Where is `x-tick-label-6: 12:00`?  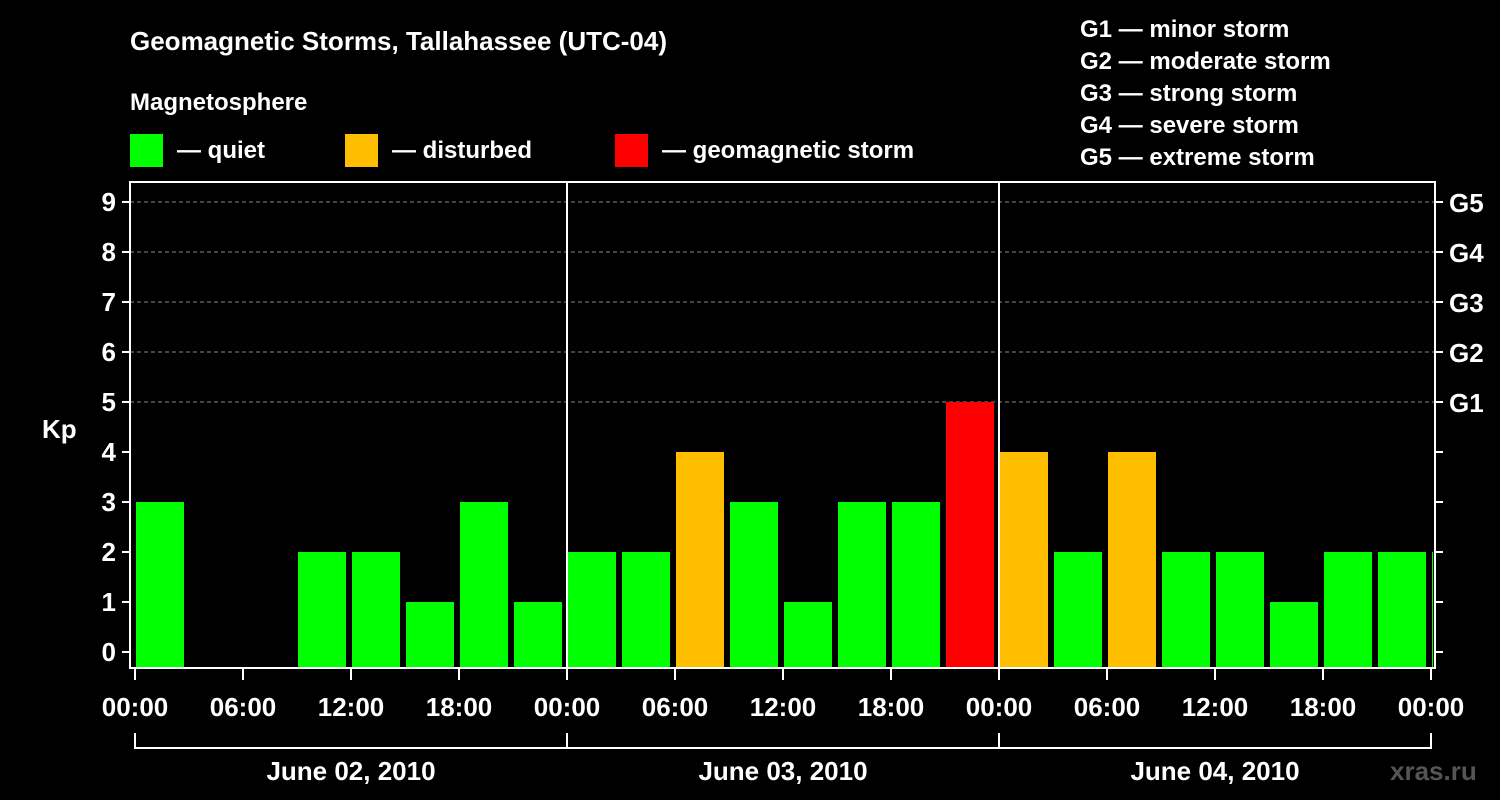
x-tick-label-6: 12:00 is located at coordinates (783, 707).